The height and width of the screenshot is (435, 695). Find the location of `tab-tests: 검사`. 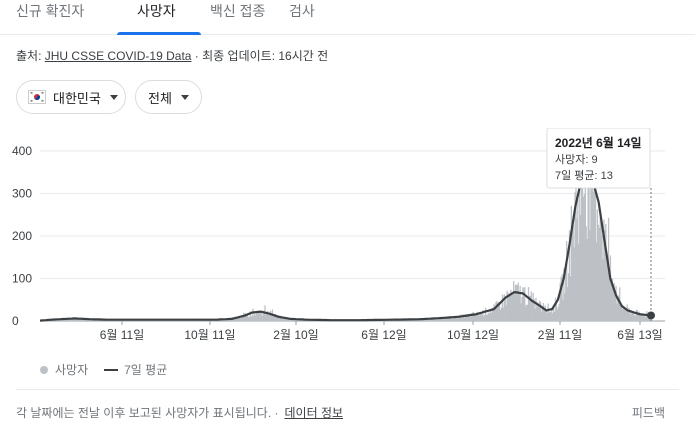

tab-tests: 검사 is located at coordinates (302, 11).